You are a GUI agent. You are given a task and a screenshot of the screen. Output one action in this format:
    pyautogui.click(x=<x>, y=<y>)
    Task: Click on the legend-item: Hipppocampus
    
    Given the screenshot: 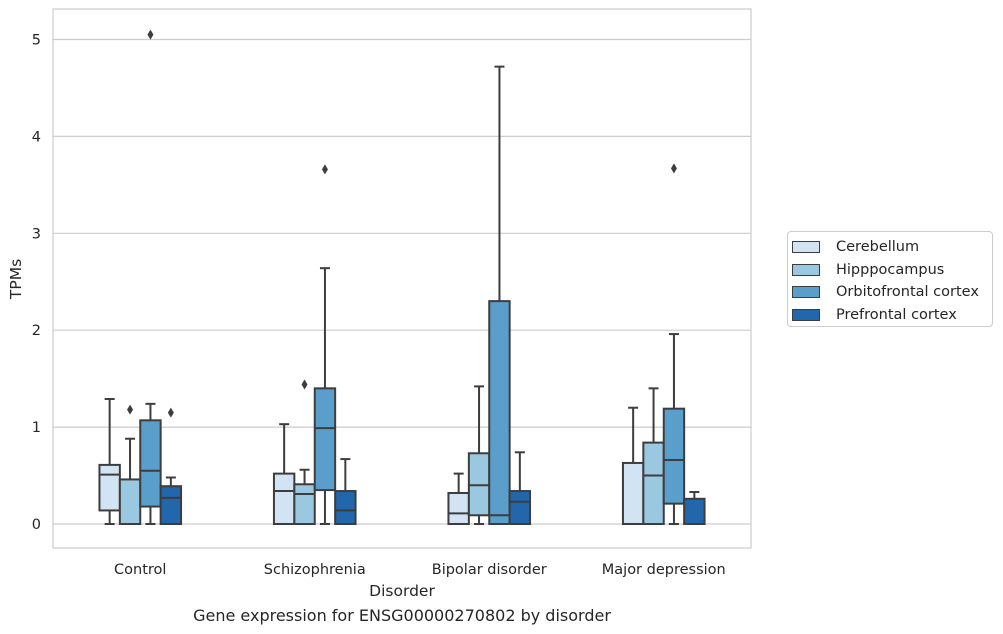 What is the action you would take?
    pyautogui.click(x=892, y=270)
    